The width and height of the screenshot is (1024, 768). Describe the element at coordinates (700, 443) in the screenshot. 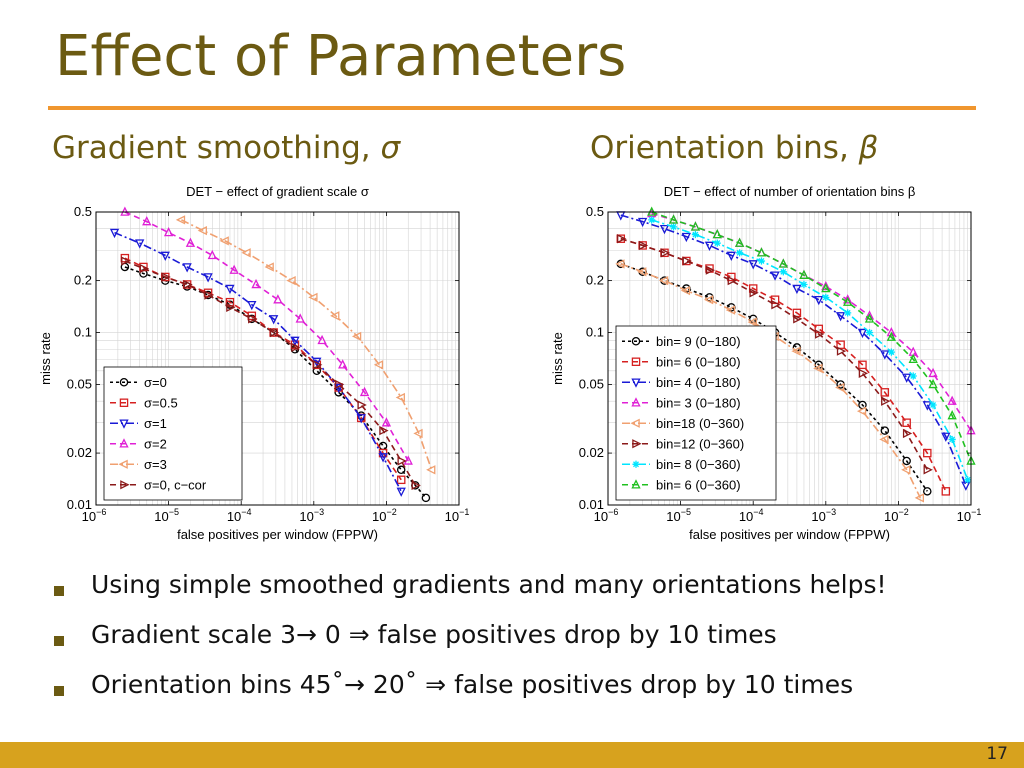

I see `legend-label: bin=12 (0−360)` at that location.